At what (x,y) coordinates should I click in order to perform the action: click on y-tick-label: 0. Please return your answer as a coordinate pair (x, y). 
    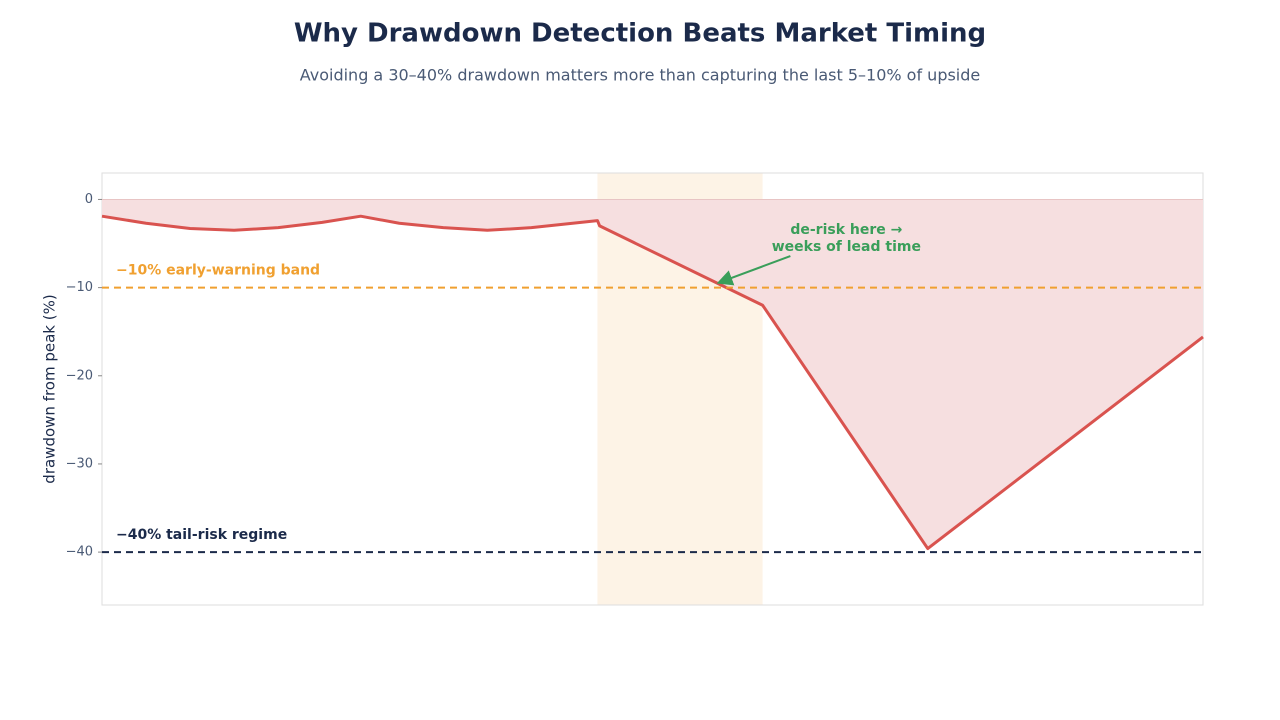
    Looking at the image, I should click on (89, 199).